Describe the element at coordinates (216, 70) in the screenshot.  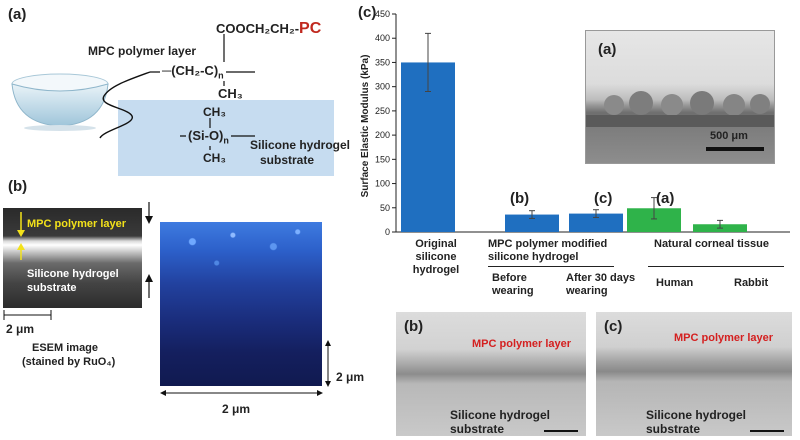
I see `backbone-close: )` at that location.